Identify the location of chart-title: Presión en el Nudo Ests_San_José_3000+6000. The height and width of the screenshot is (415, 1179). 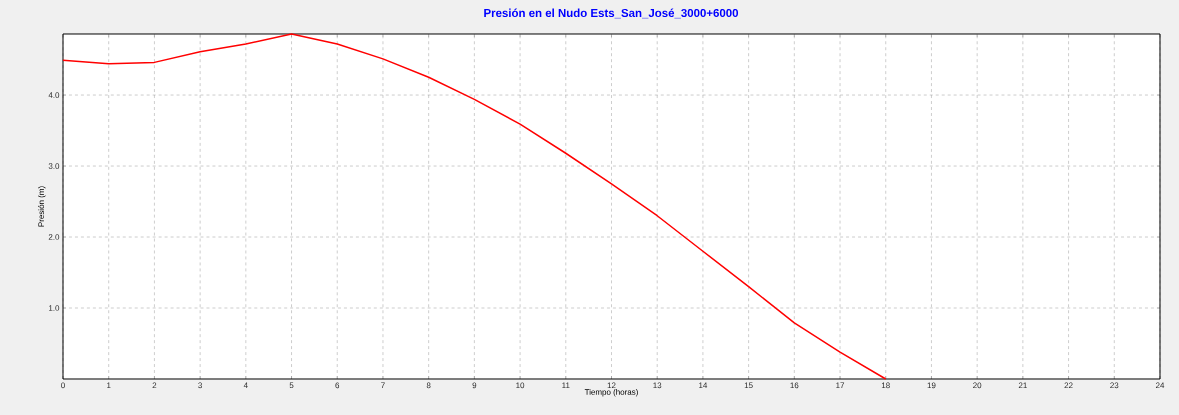
(611, 13).